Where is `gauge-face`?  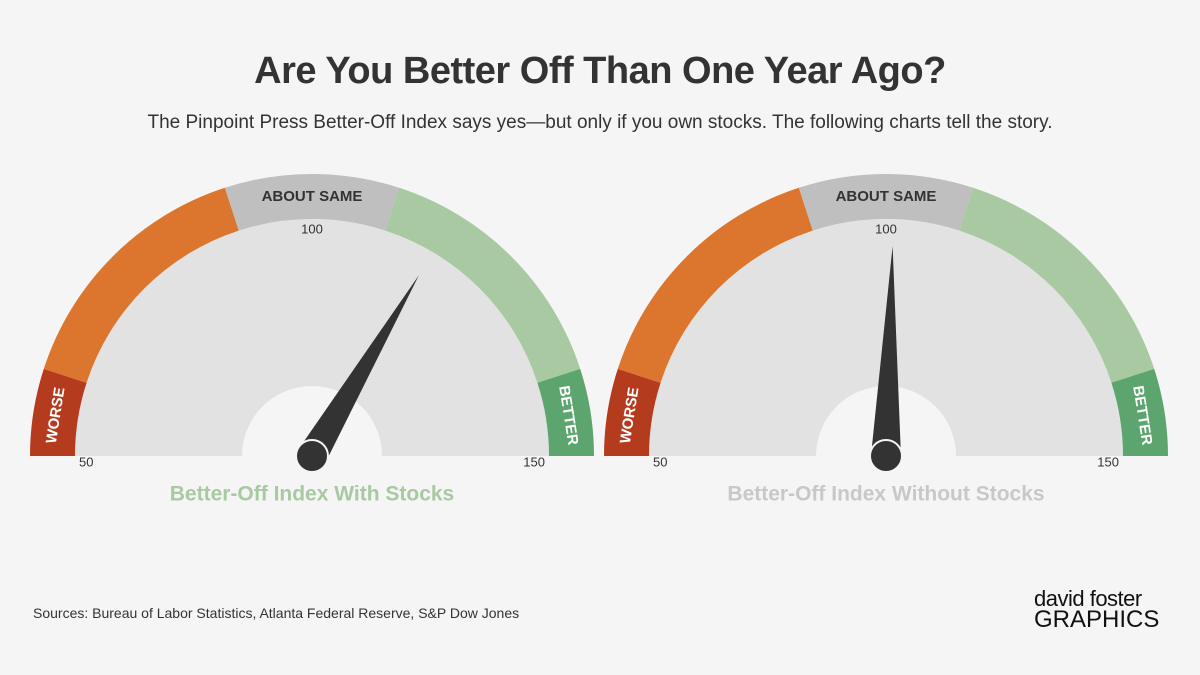
gauge-face is located at coordinates (312, 337).